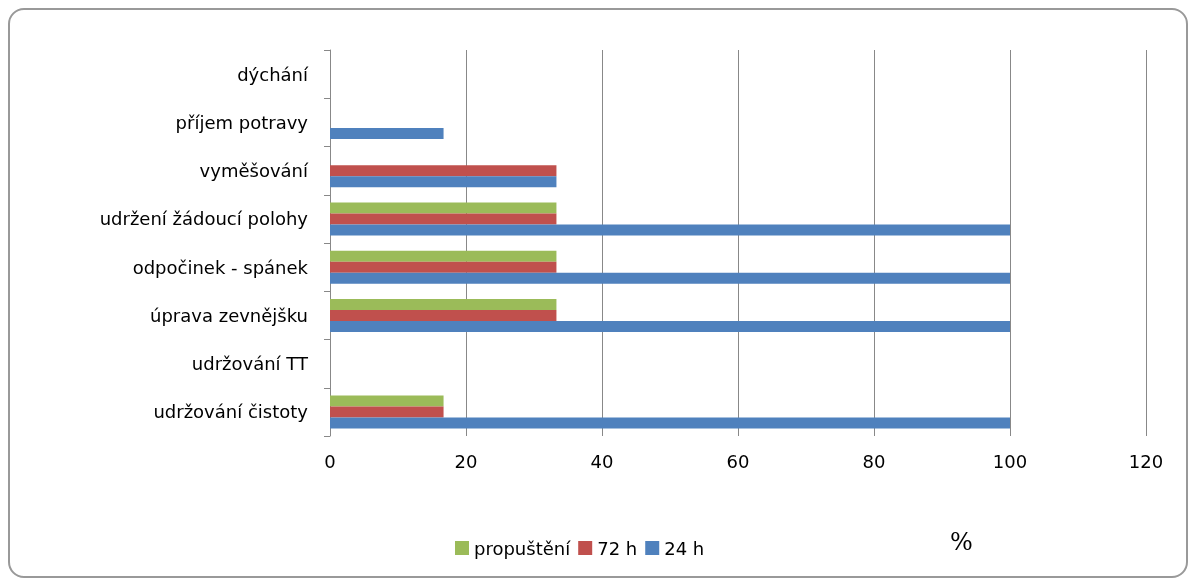 The height and width of the screenshot is (581, 1198). What do you see at coordinates (220, 267) in the screenshot?
I see `y-tick-label: odpočinek - spánek` at bounding box center [220, 267].